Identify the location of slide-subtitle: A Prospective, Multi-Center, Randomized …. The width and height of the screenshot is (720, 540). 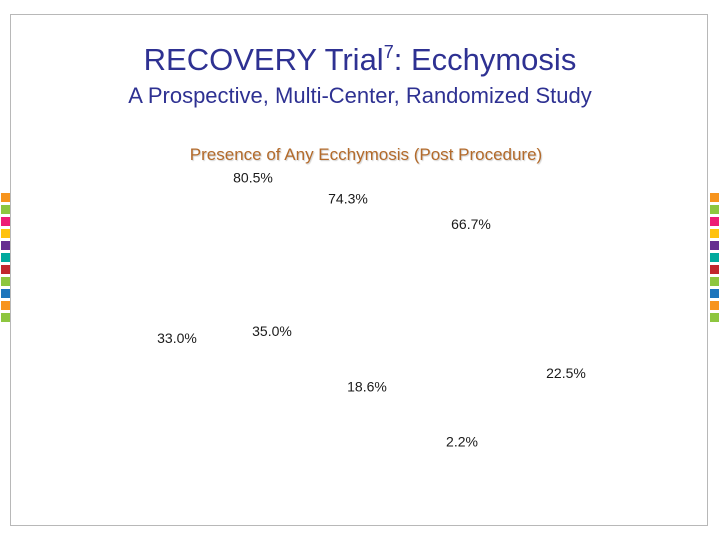
(360, 95).